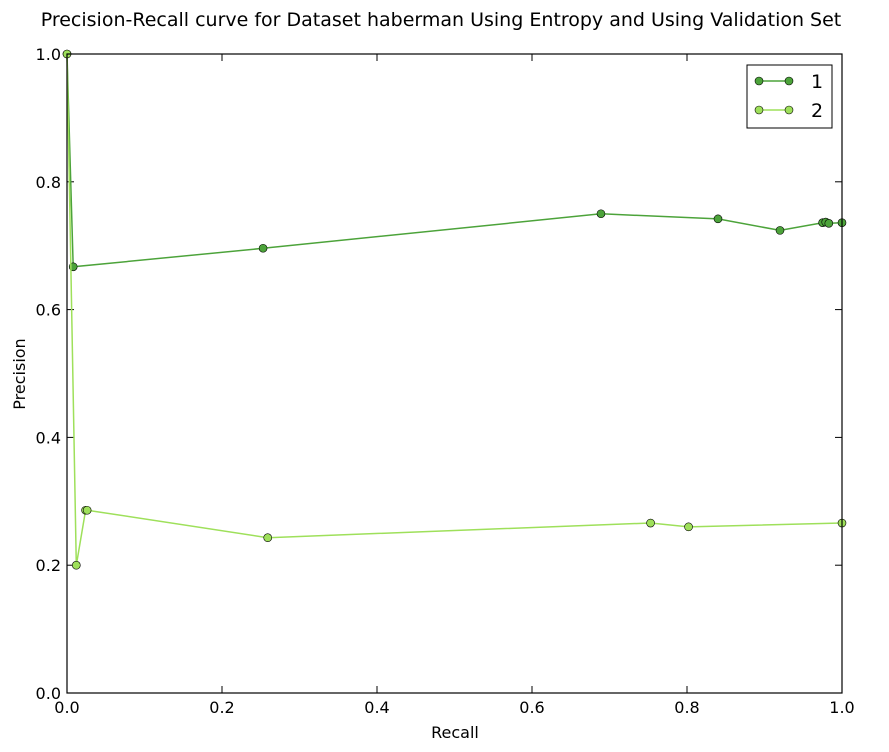  I want to click on y-tick-label: 0.8, so click(48, 182).